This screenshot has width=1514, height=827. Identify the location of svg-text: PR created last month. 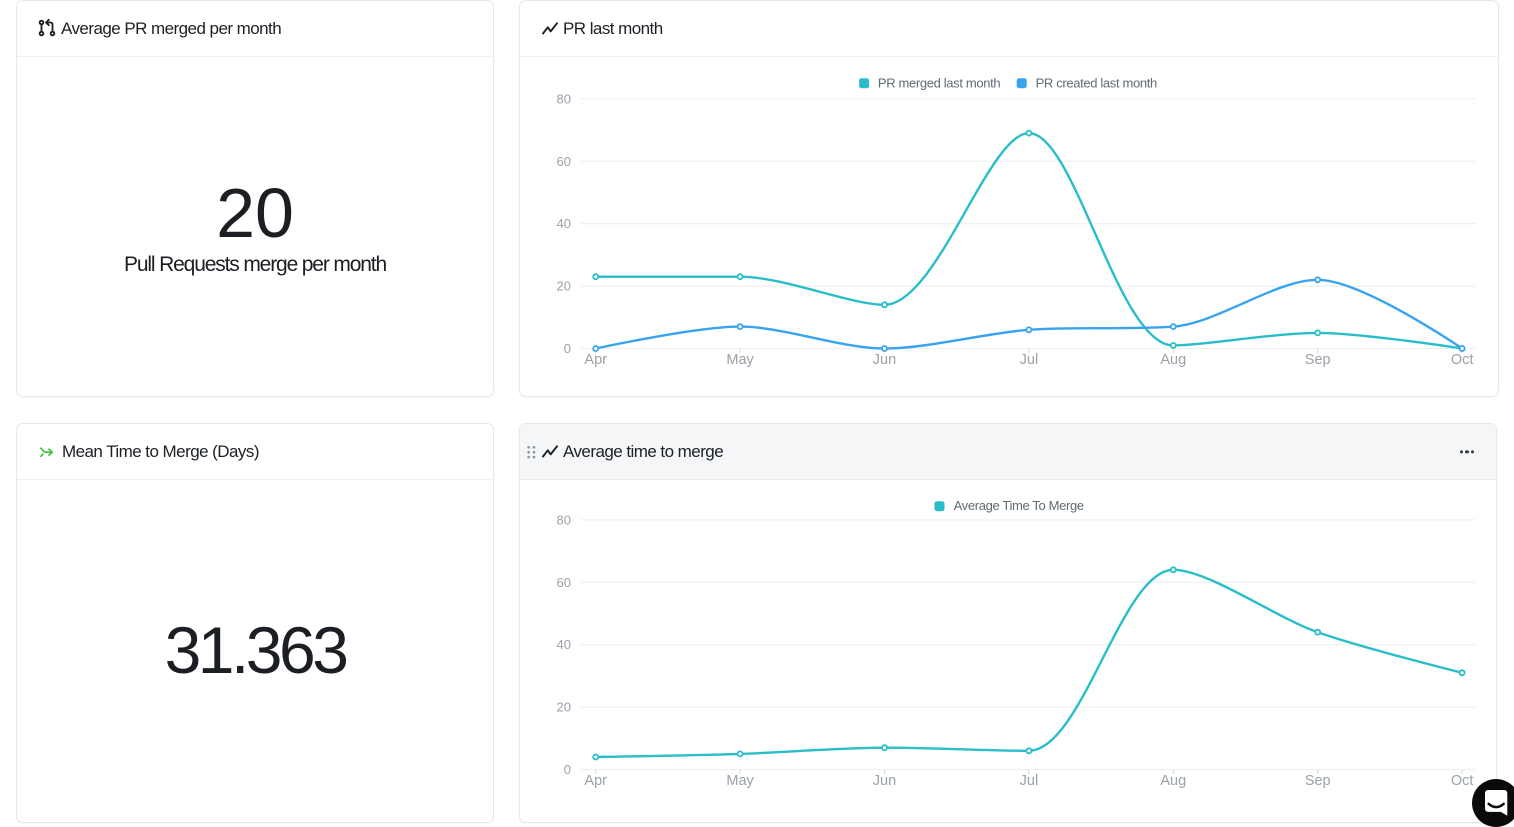
(1096, 82).